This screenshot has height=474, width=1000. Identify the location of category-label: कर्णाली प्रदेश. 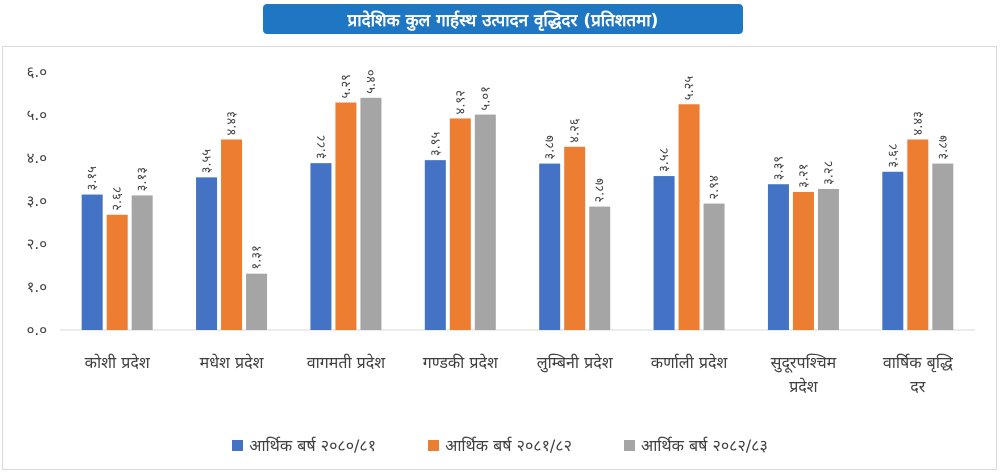
(690, 362).